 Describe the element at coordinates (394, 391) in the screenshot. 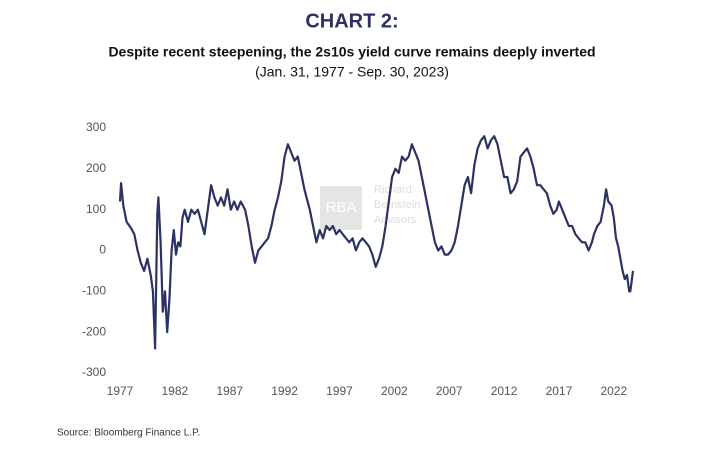

I see `x-tick-label: 2002` at that location.